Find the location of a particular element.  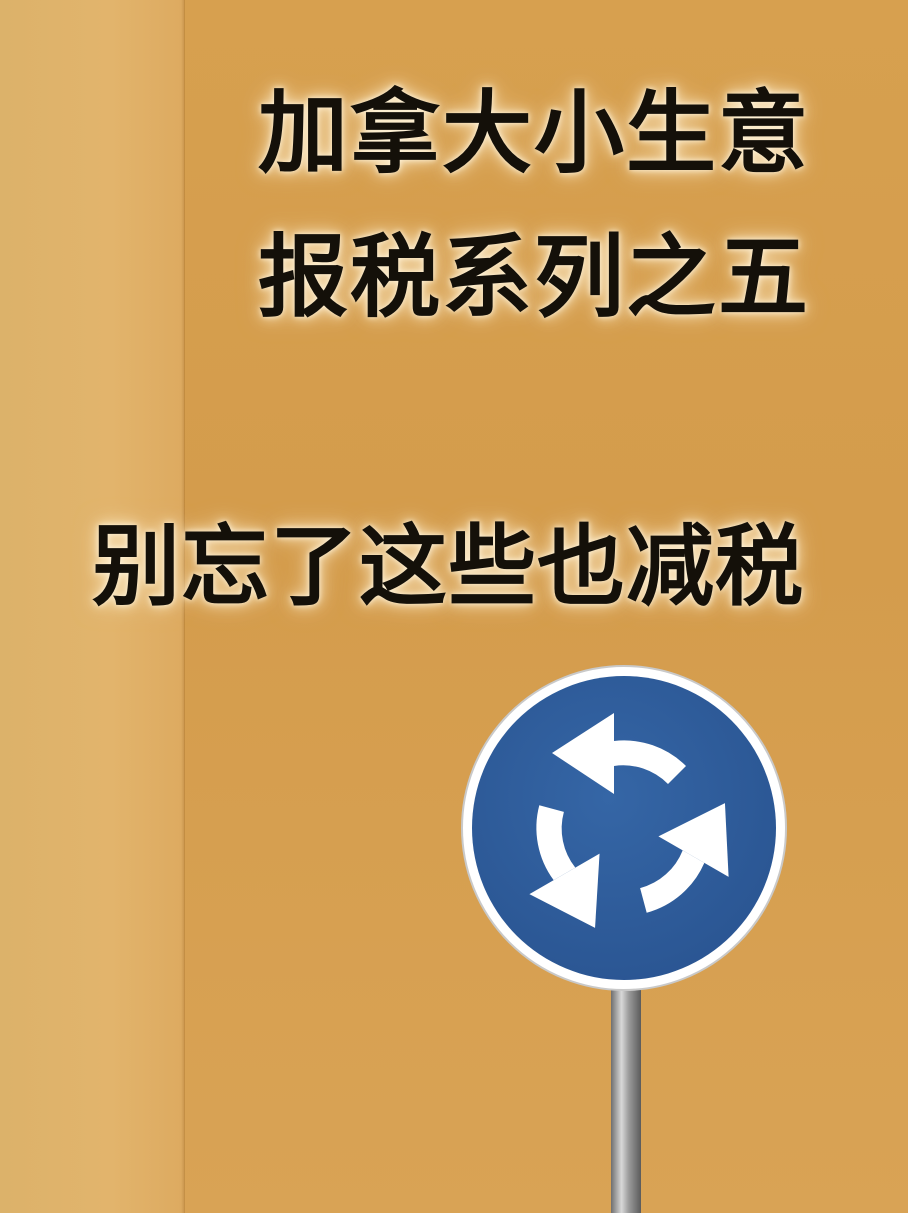

sign-disc is located at coordinates (624, 828).